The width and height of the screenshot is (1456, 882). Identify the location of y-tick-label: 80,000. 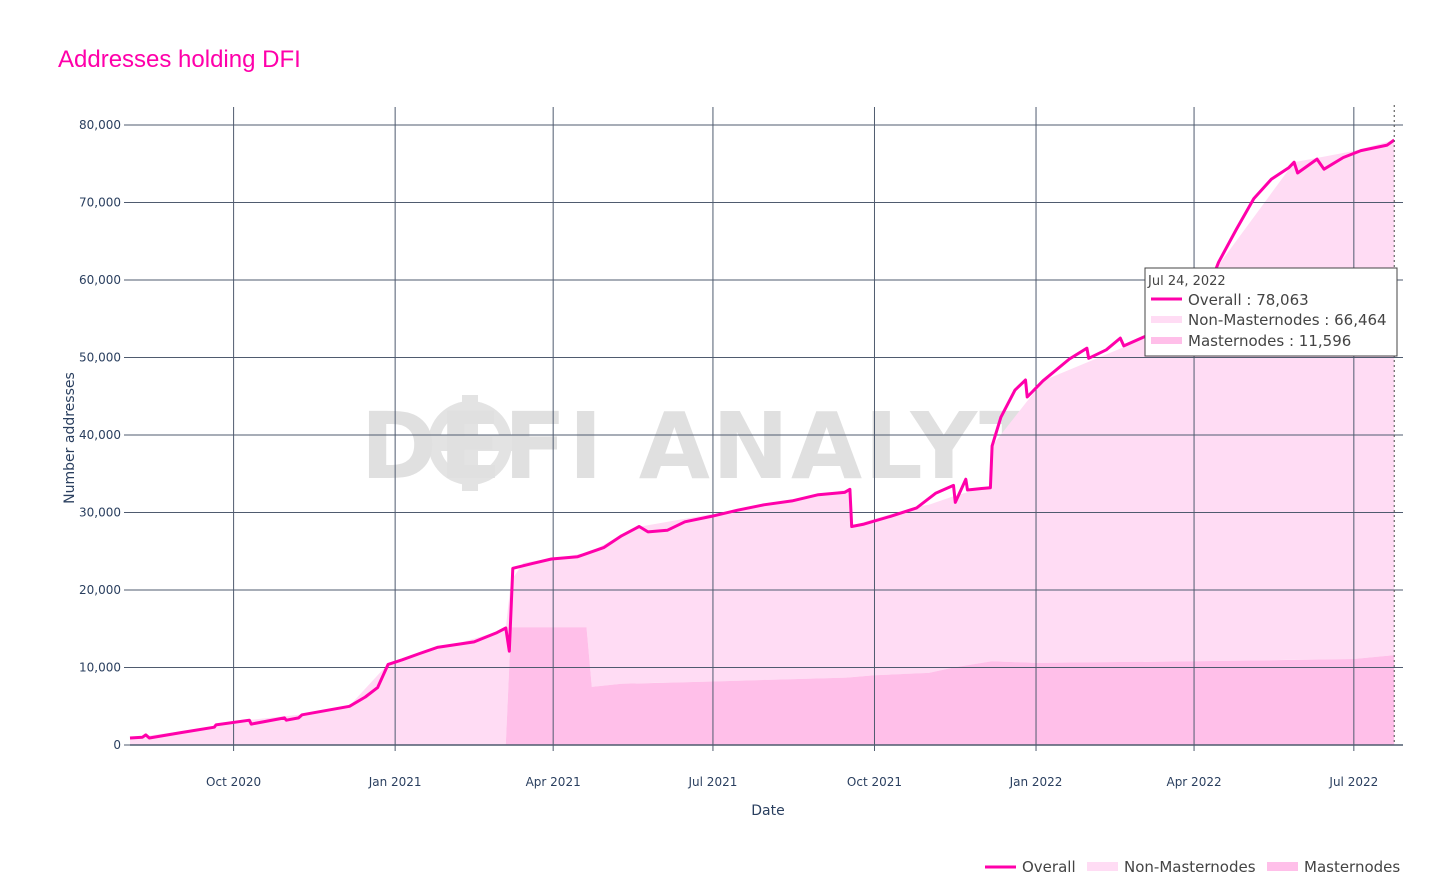
(100, 125).